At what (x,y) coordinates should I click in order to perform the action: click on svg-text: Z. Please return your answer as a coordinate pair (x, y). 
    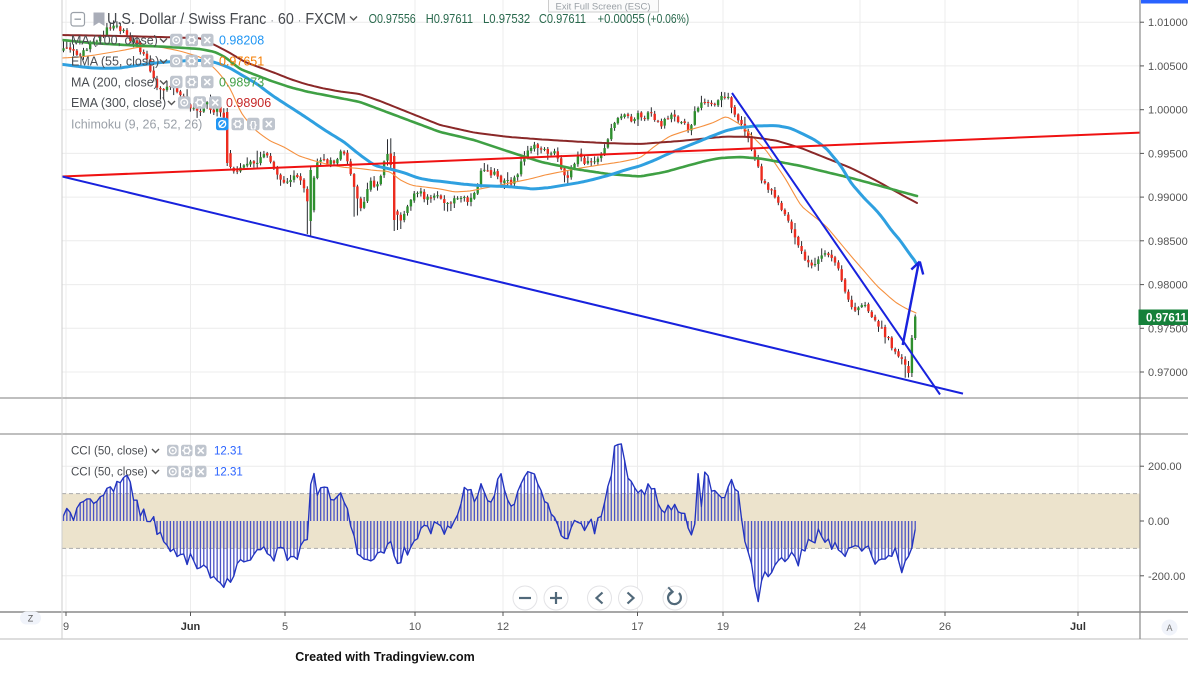
    Looking at the image, I should click on (31, 619).